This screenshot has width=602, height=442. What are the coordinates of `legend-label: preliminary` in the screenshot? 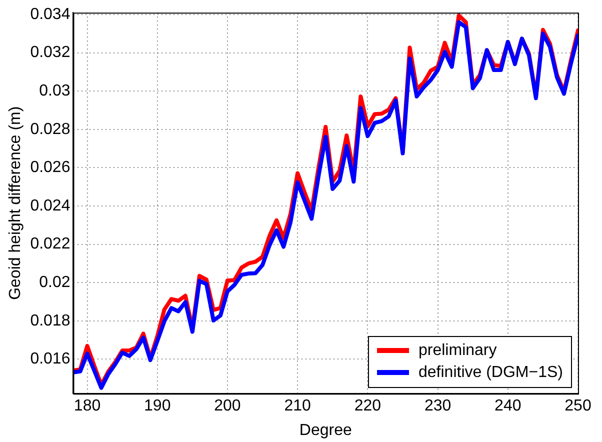 It's located at (457, 351).